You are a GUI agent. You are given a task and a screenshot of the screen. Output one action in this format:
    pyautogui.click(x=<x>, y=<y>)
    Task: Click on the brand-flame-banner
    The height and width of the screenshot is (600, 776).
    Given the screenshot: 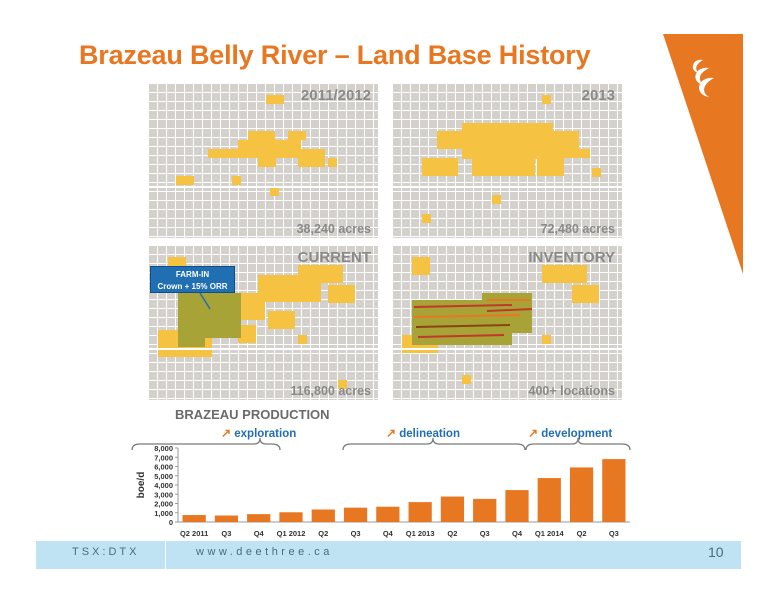 What is the action you would take?
    pyautogui.click(x=703, y=154)
    